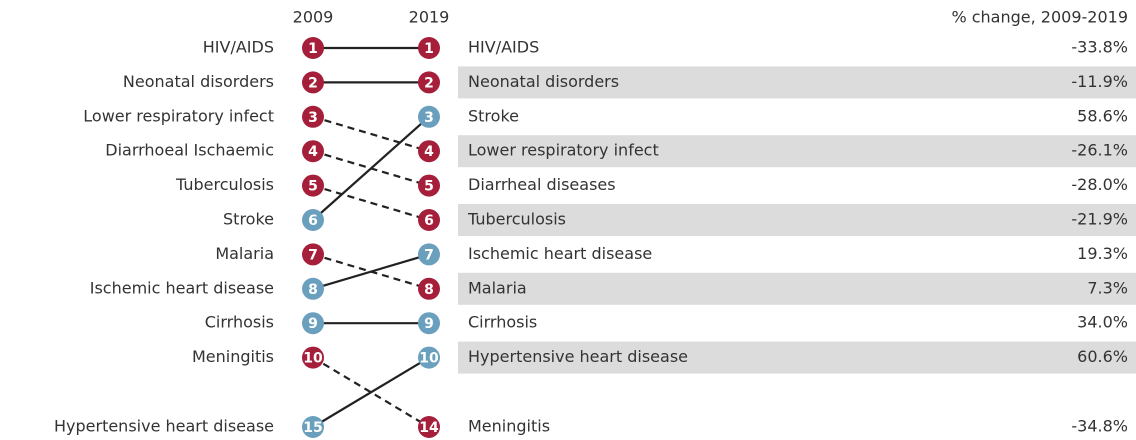 This screenshot has width=1136, height=440. I want to click on percent-change: -11.9%, so click(1099, 81).